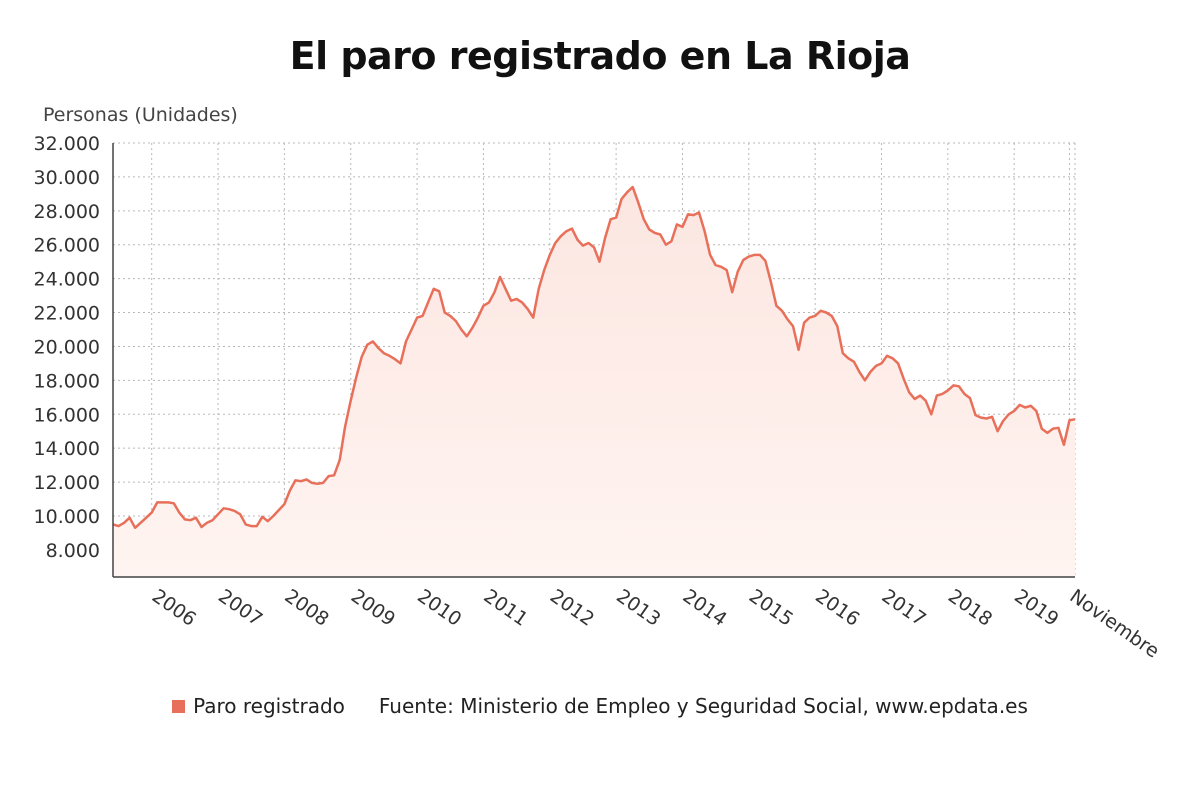 The width and height of the screenshot is (1200, 809). What do you see at coordinates (705, 608) in the screenshot?
I see `x-tick-label: 2014` at bounding box center [705, 608].